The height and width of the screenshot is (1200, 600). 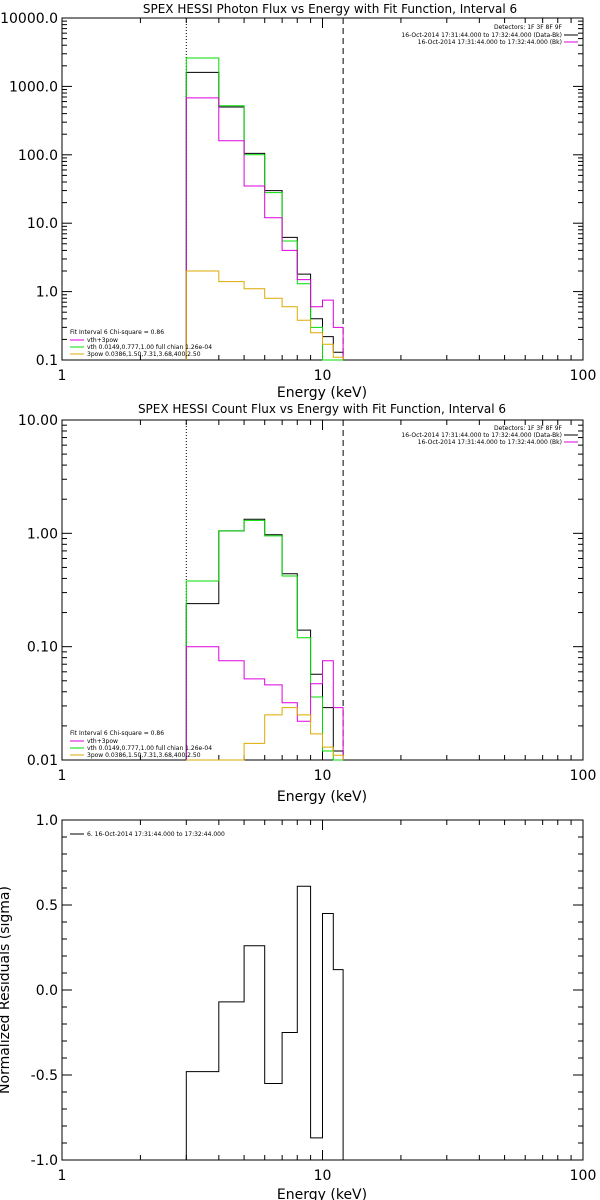 What do you see at coordinates (322, 1193) in the screenshot?
I see `residuals-x-label: Energy (keV)` at bounding box center [322, 1193].